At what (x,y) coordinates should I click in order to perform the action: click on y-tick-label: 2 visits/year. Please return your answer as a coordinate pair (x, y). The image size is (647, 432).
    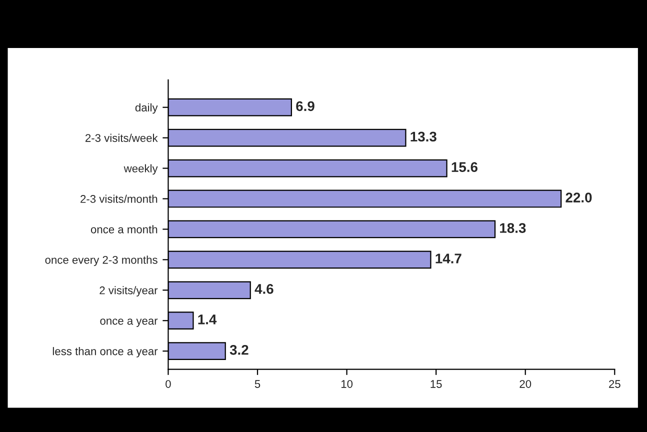
    Looking at the image, I should click on (129, 291).